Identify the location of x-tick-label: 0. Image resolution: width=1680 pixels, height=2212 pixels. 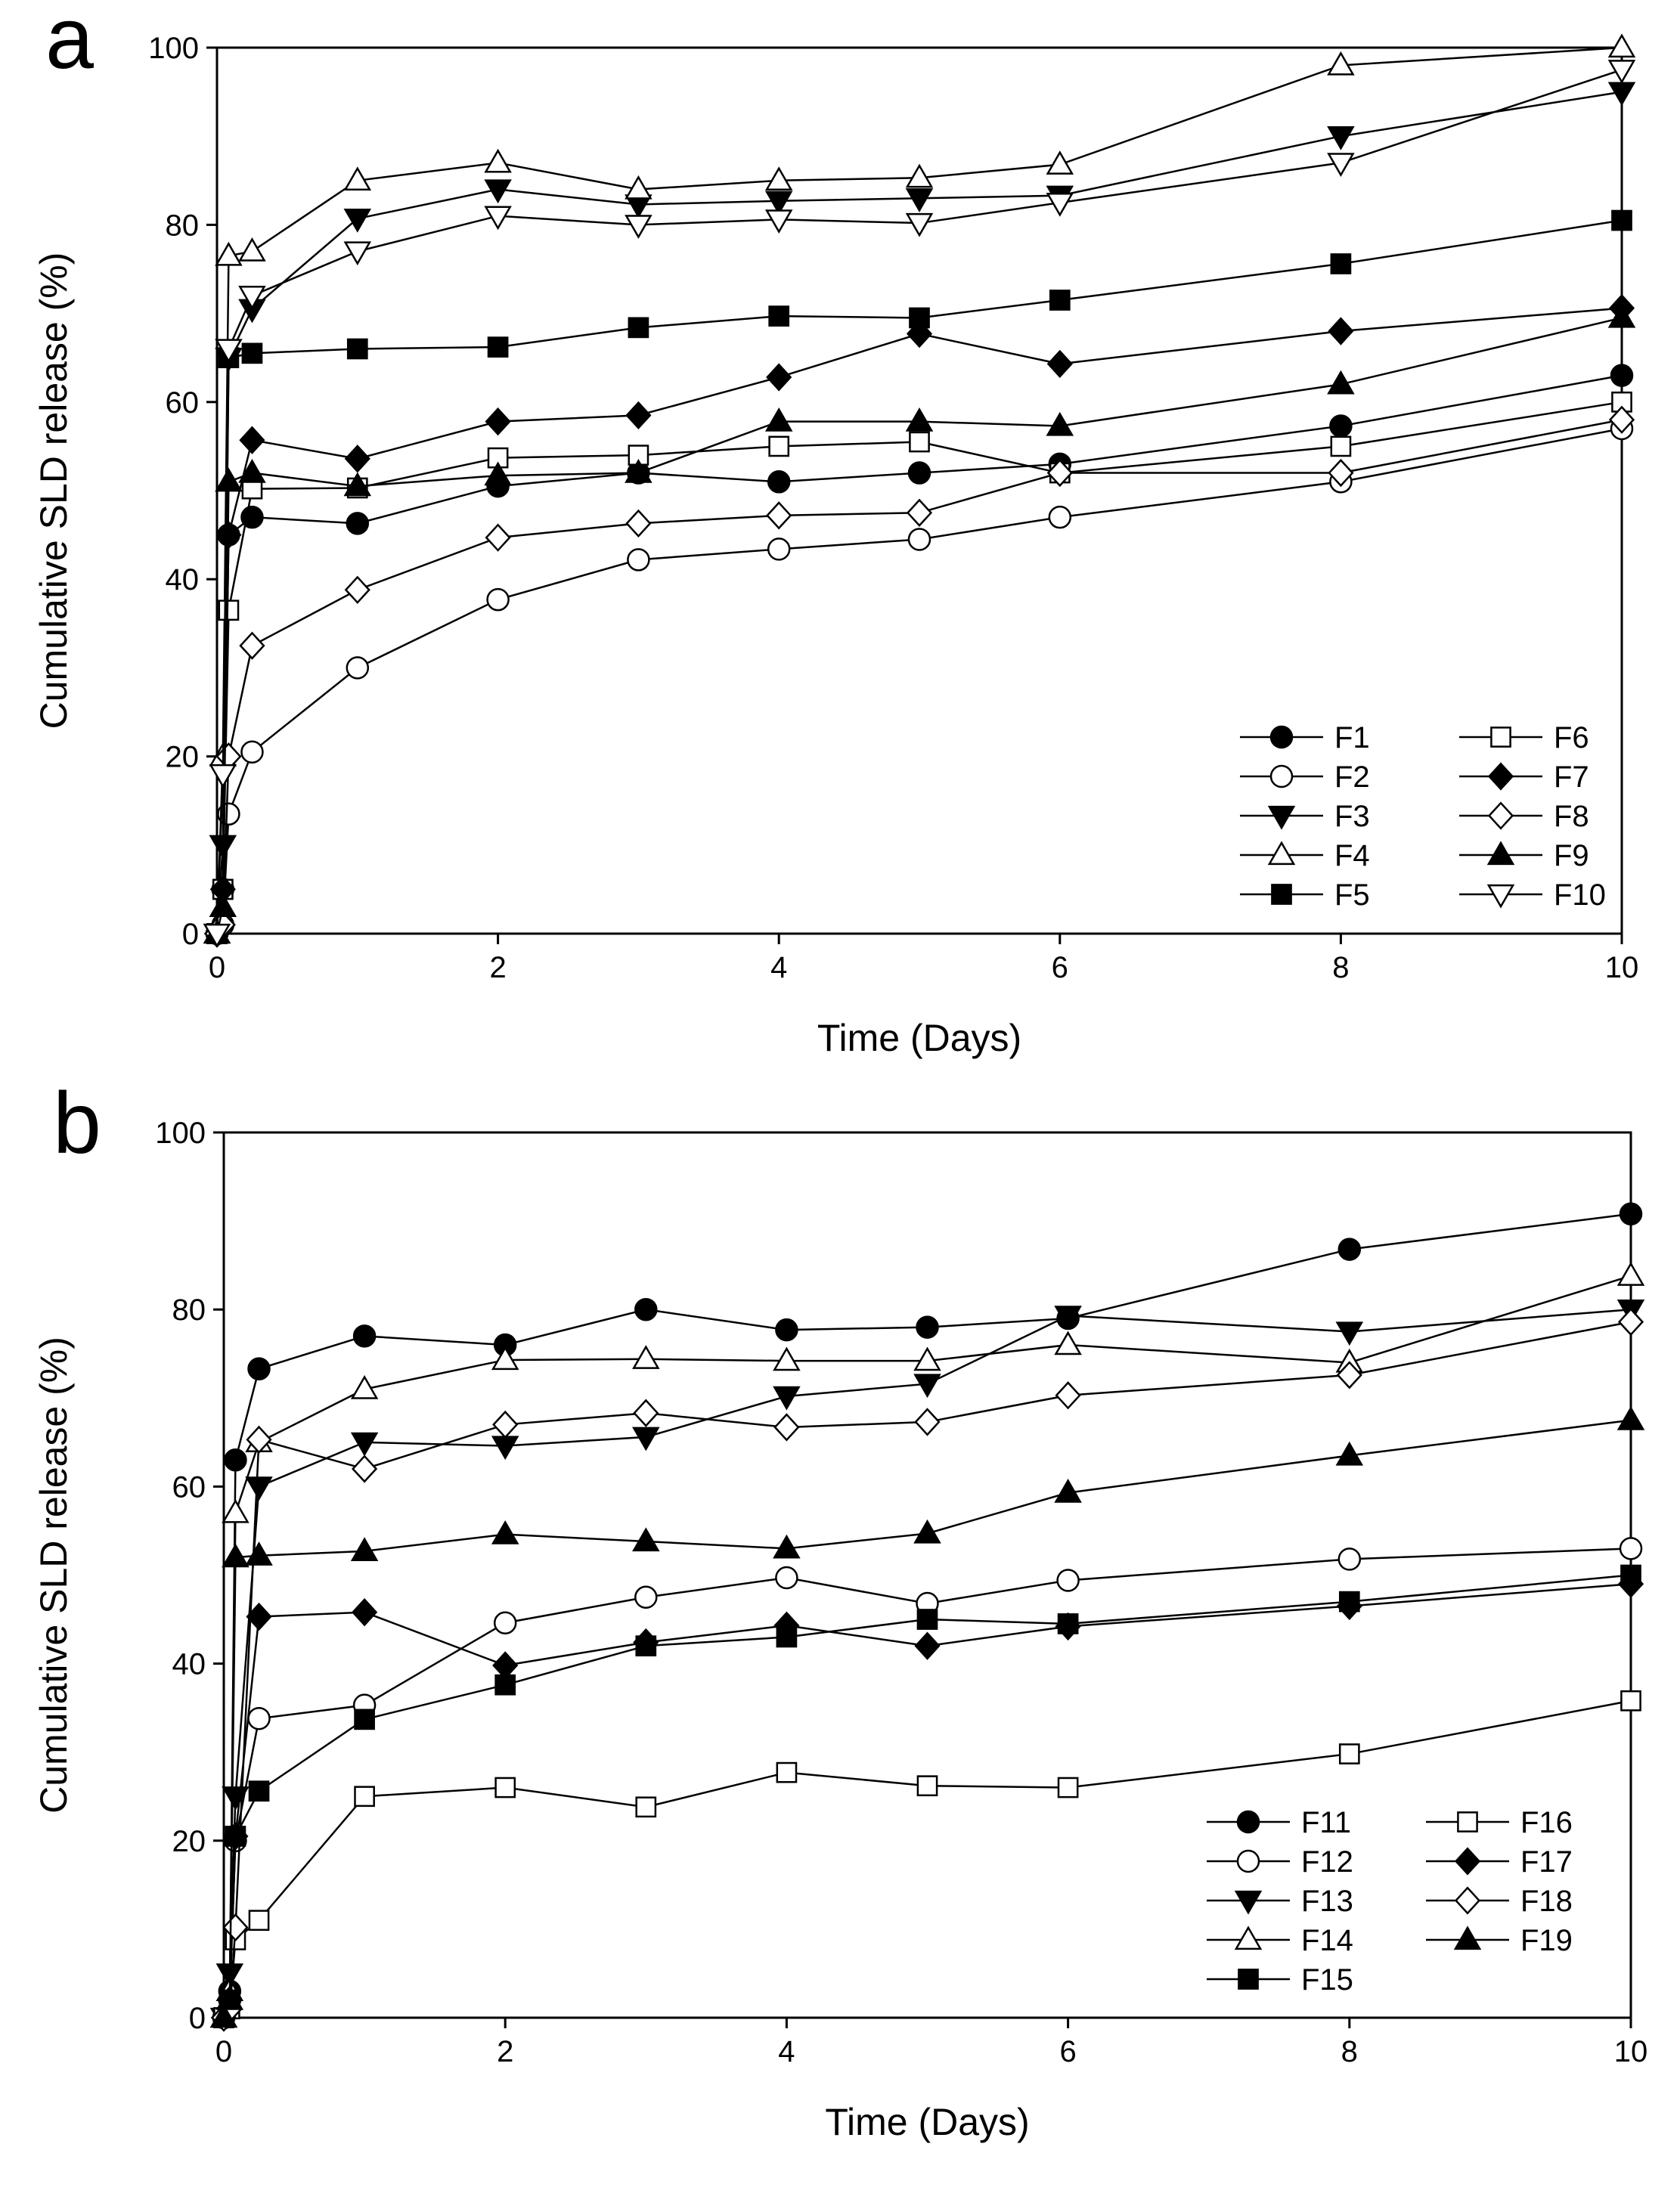
(223, 2051).